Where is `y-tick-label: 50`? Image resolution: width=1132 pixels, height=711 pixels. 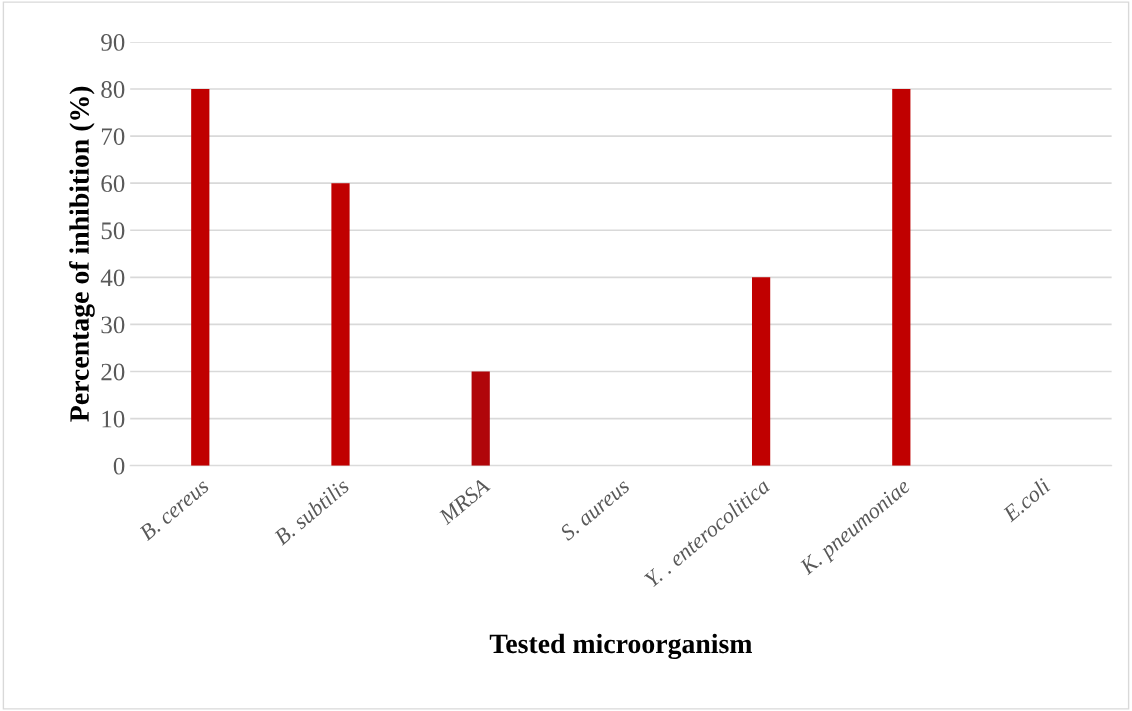
y-tick-label: 50 is located at coordinates (113, 231).